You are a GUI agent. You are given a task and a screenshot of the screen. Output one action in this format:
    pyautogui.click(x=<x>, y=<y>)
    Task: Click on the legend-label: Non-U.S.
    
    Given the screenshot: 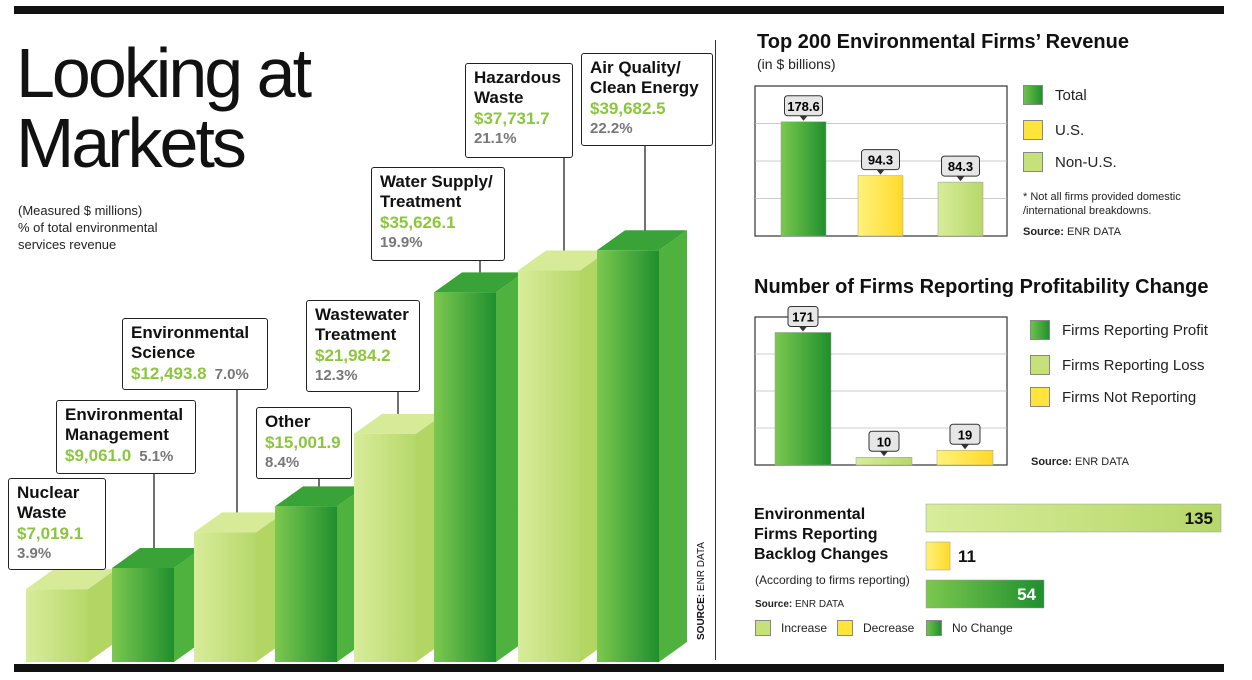 What is the action you would take?
    pyautogui.click(x=1086, y=162)
    